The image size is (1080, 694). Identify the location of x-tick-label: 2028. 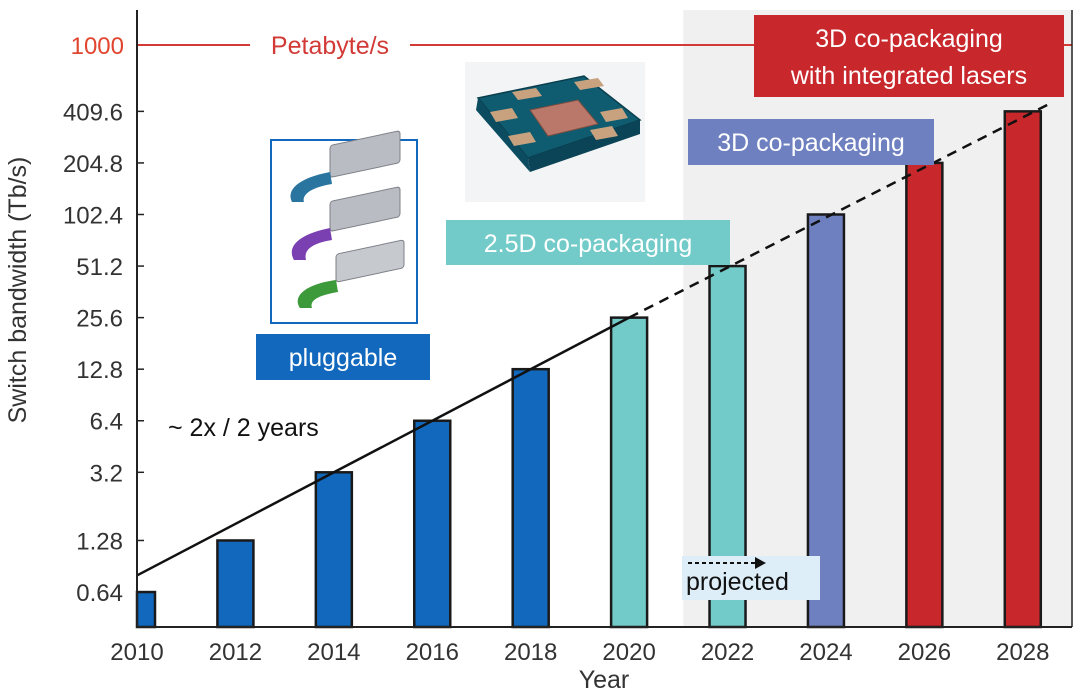
(1022, 652).